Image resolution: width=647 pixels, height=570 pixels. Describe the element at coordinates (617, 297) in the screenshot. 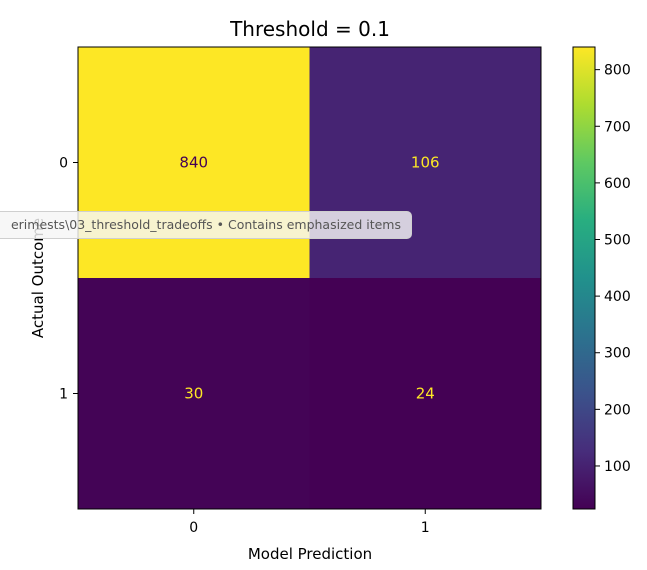

I see `colorbar-tick-label: 400` at that location.